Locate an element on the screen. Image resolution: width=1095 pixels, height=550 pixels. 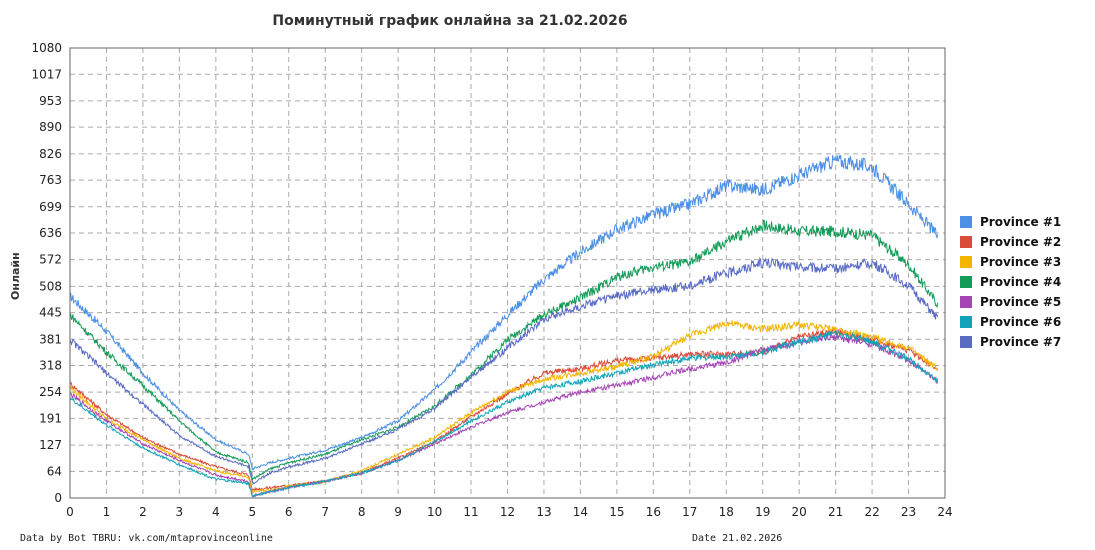
y-tick-label: 636 is located at coordinates (50, 233).